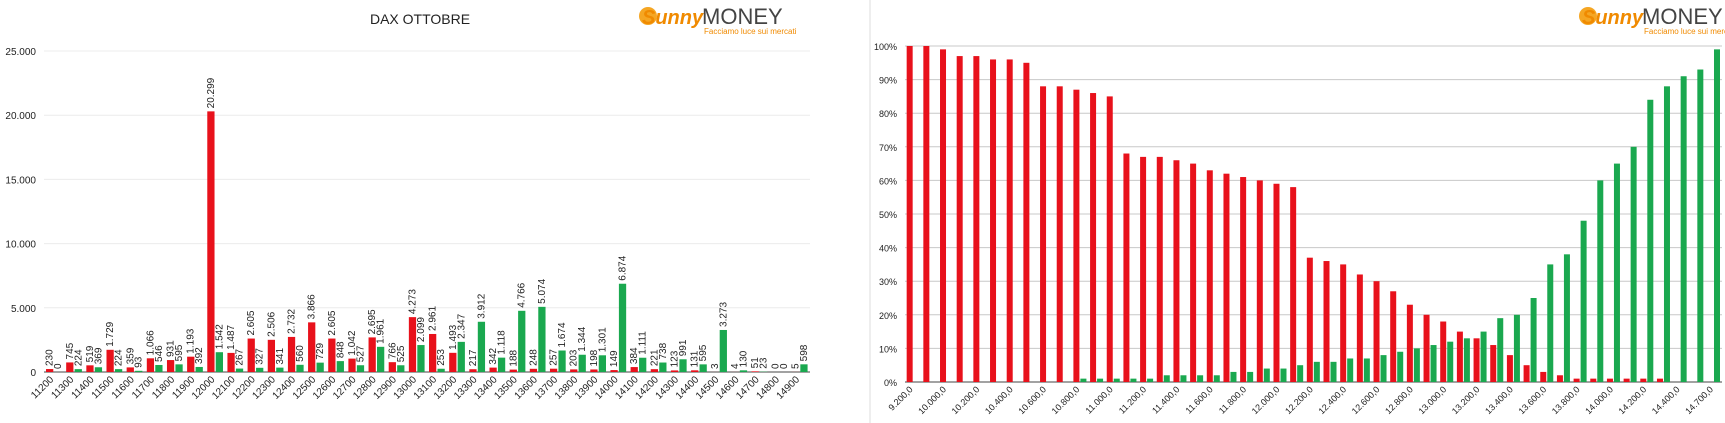 The width and height of the screenshot is (1725, 423). What do you see at coordinates (562, 334) in the screenshot?
I see `value-label: 1.674` at bounding box center [562, 334].